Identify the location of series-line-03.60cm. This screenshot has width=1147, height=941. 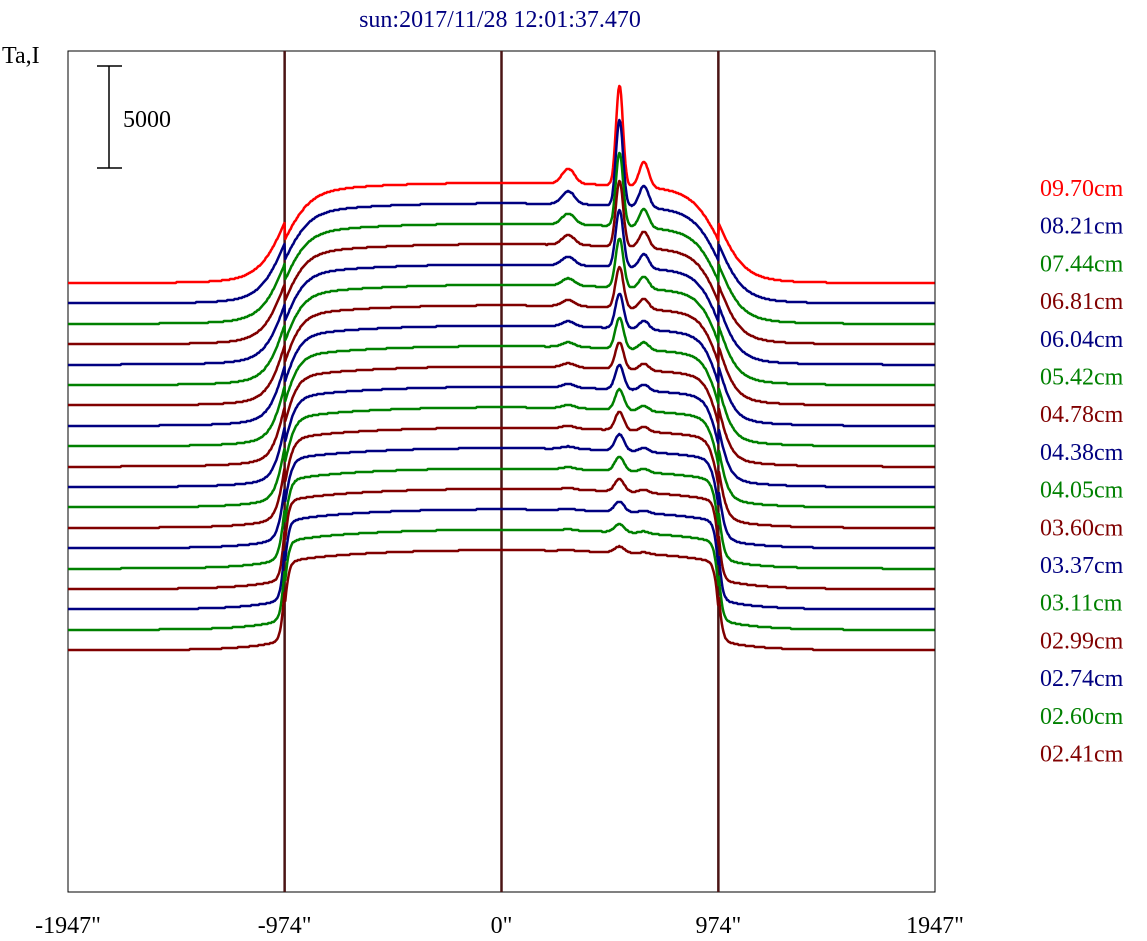
(501, 405).